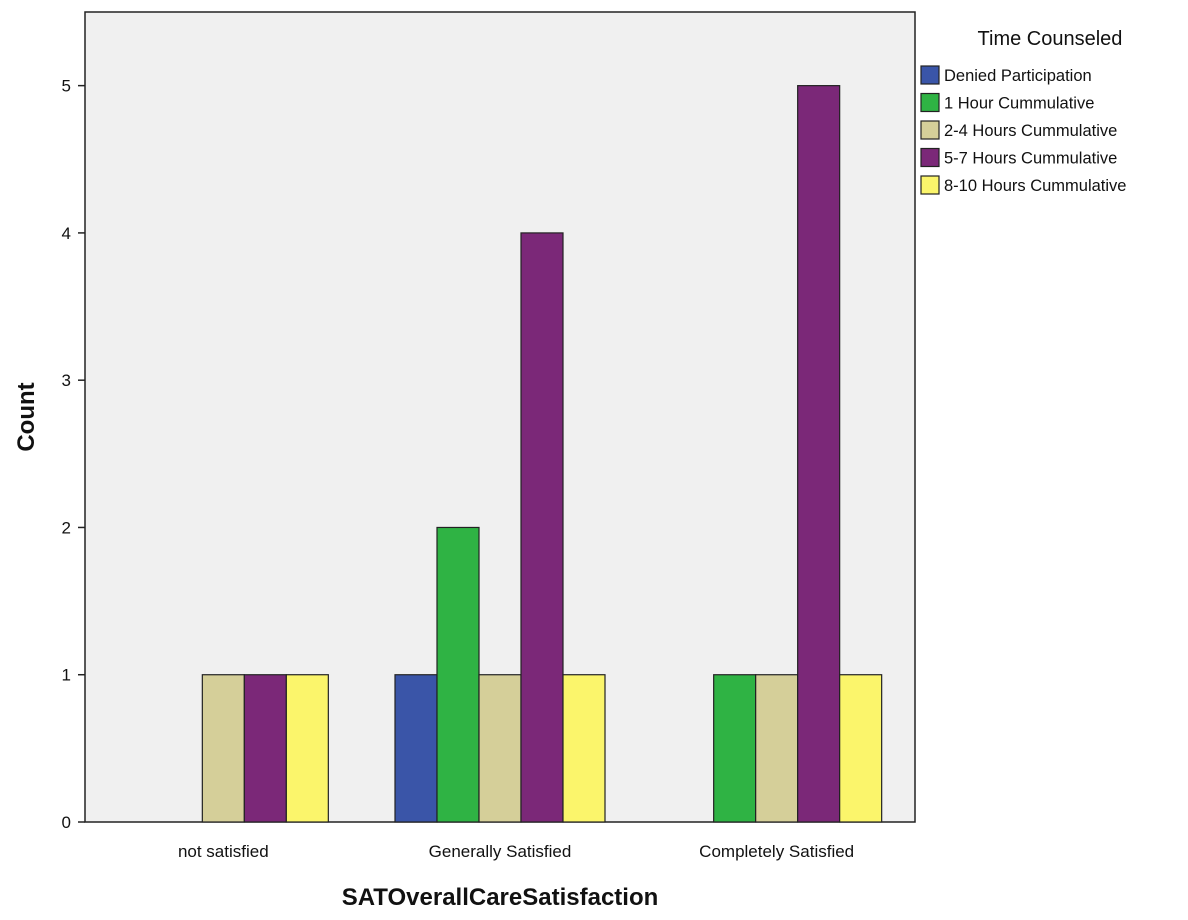 The width and height of the screenshot is (1188, 920). I want to click on x-tick-label: not satisfied, so click(223, 851).